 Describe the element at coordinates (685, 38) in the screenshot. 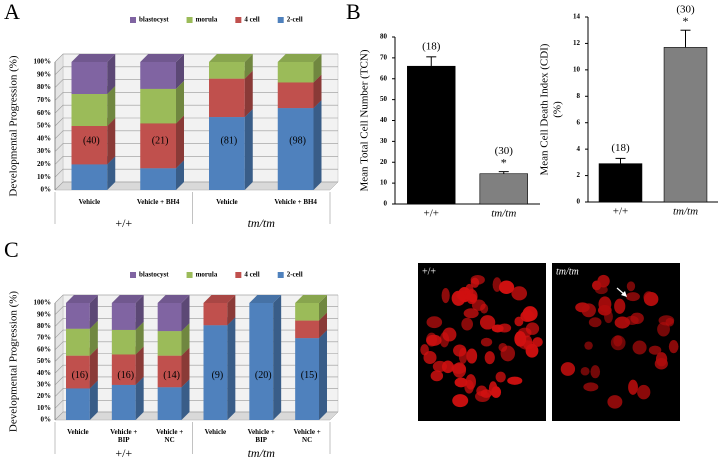

I see `error-bar` at that location.